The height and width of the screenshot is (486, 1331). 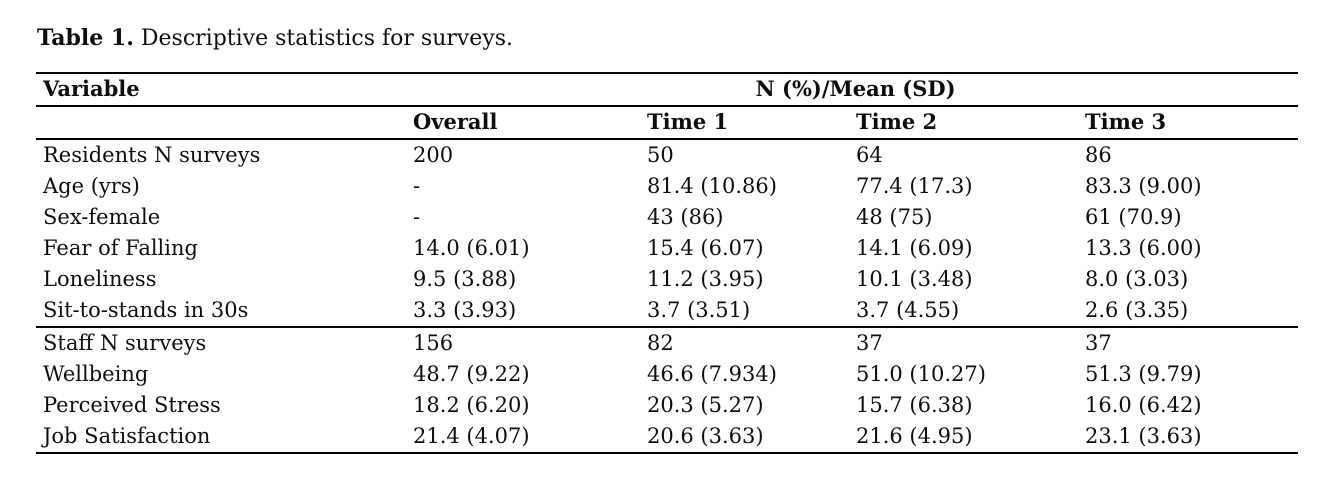 I want to click on value-cell: 43 (86), so click(x=685, y=217).